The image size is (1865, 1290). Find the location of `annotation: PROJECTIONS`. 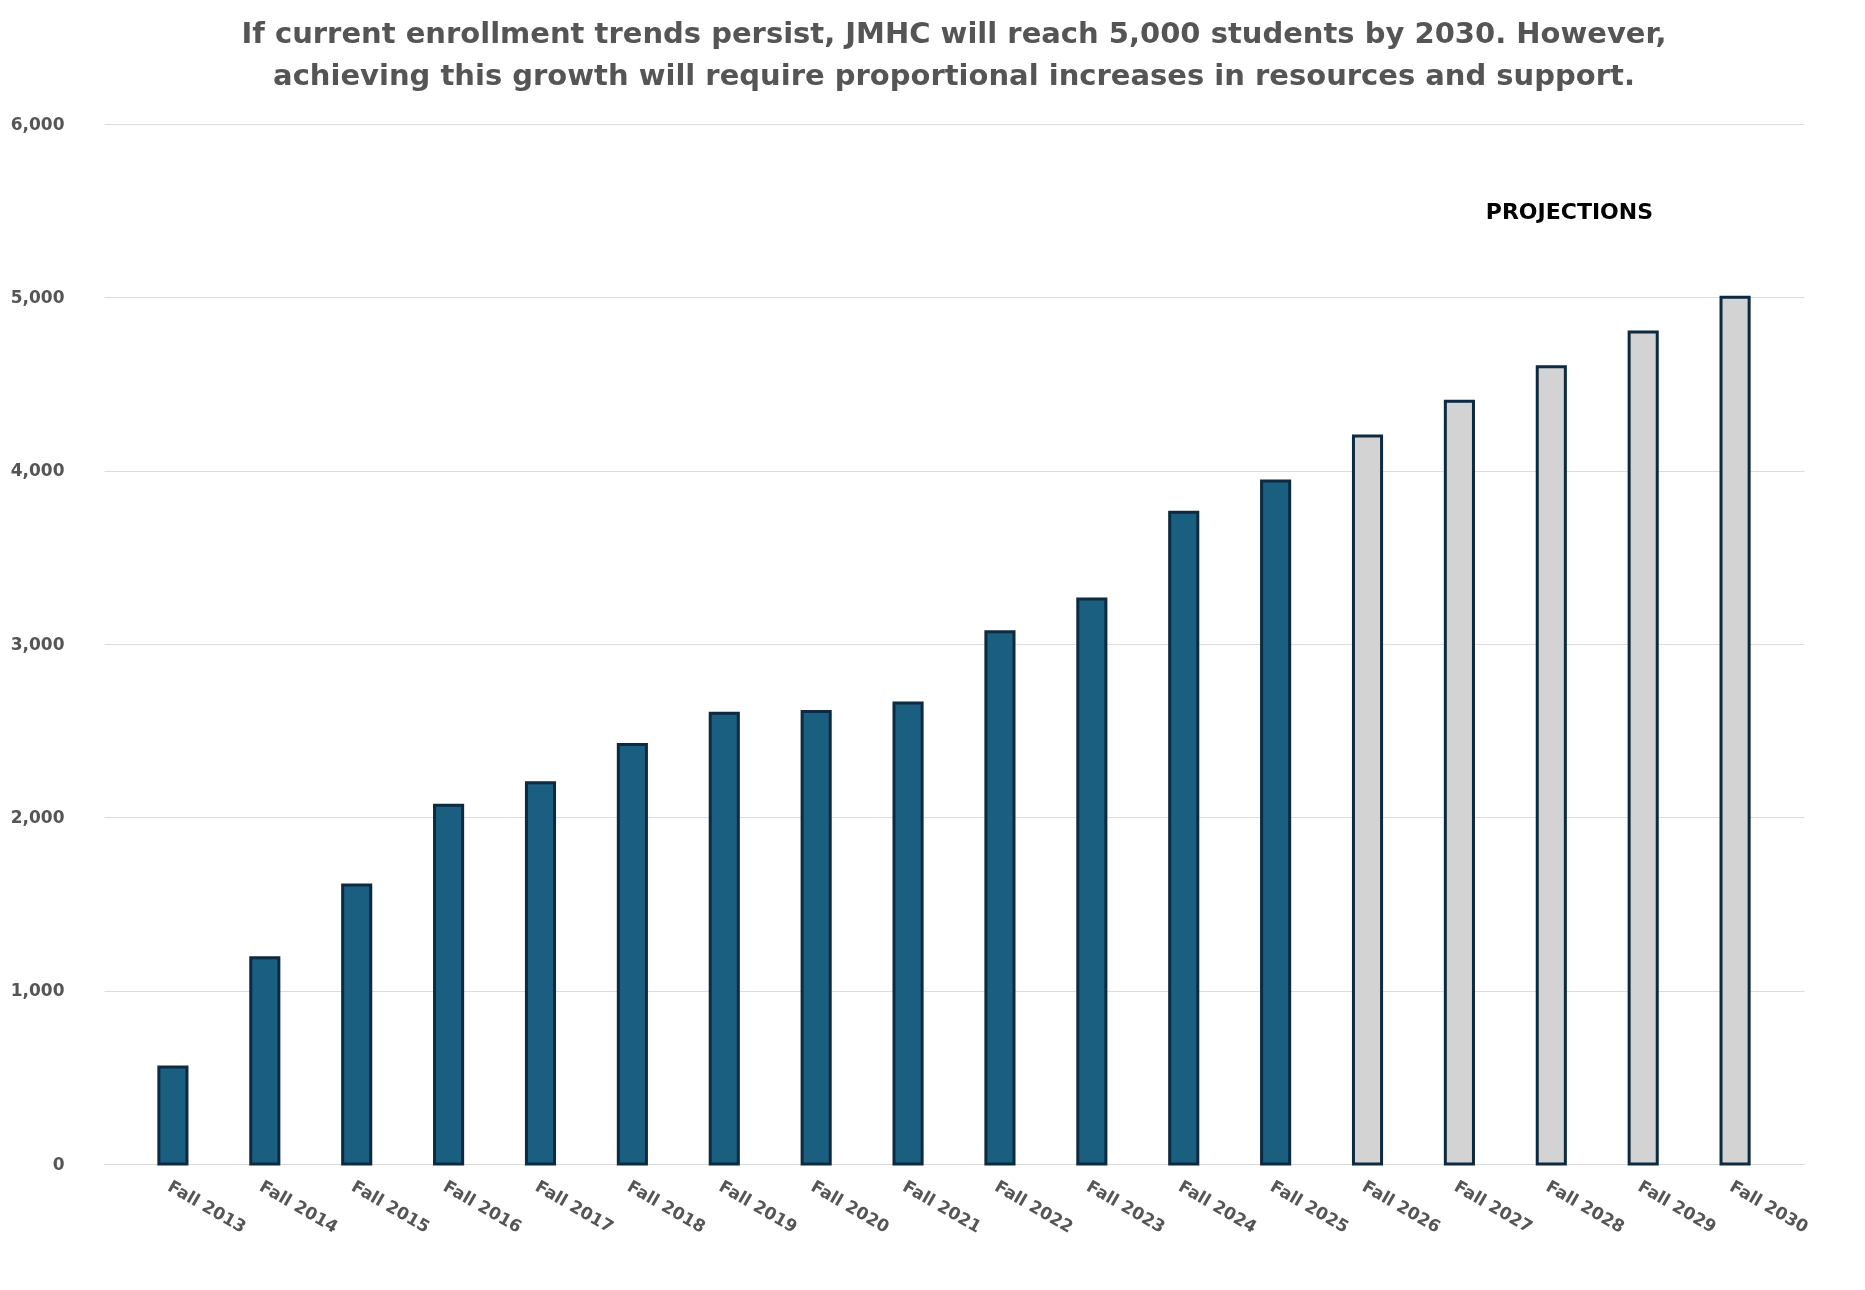

annotation: PROJECTIONS is located at coordinates (1569, 212).